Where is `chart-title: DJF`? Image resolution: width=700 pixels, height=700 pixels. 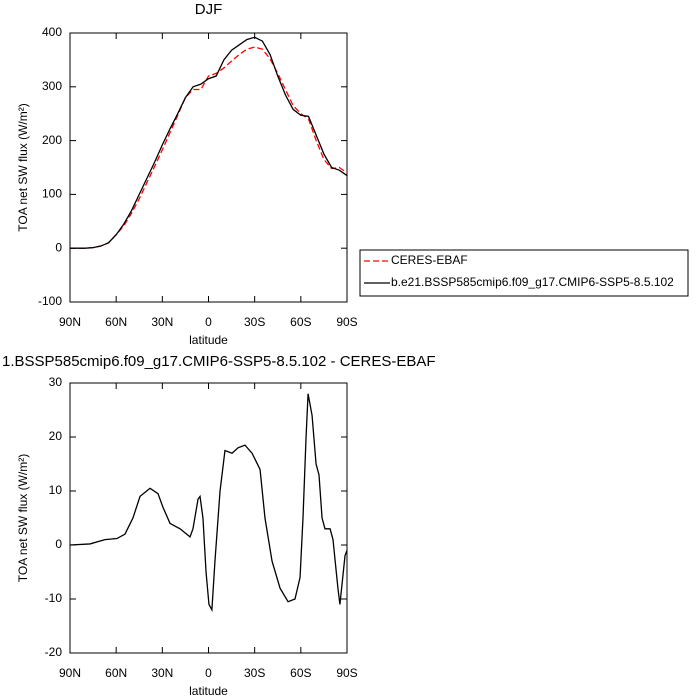
chart-title: DJF is located at coordinates (209, 9).